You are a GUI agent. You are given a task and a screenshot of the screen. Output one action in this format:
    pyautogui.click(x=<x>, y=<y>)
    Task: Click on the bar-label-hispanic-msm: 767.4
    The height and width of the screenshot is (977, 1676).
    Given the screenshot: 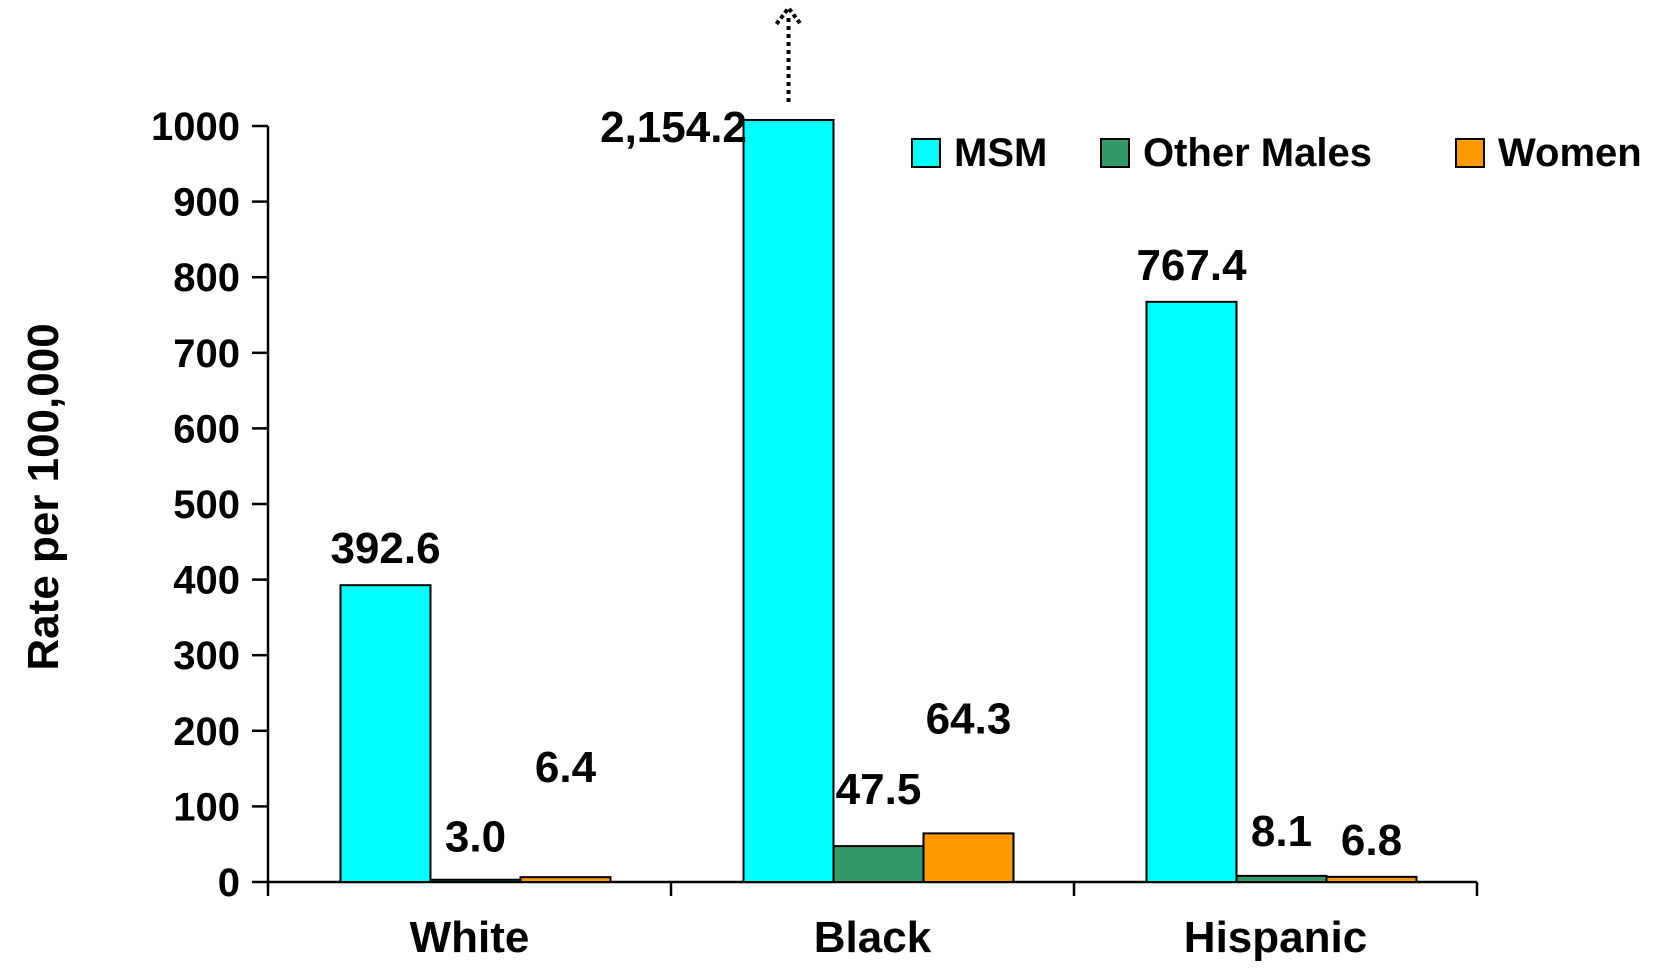 What is the action you would take?
    pyautogui.click(x=1191, y=265)
    